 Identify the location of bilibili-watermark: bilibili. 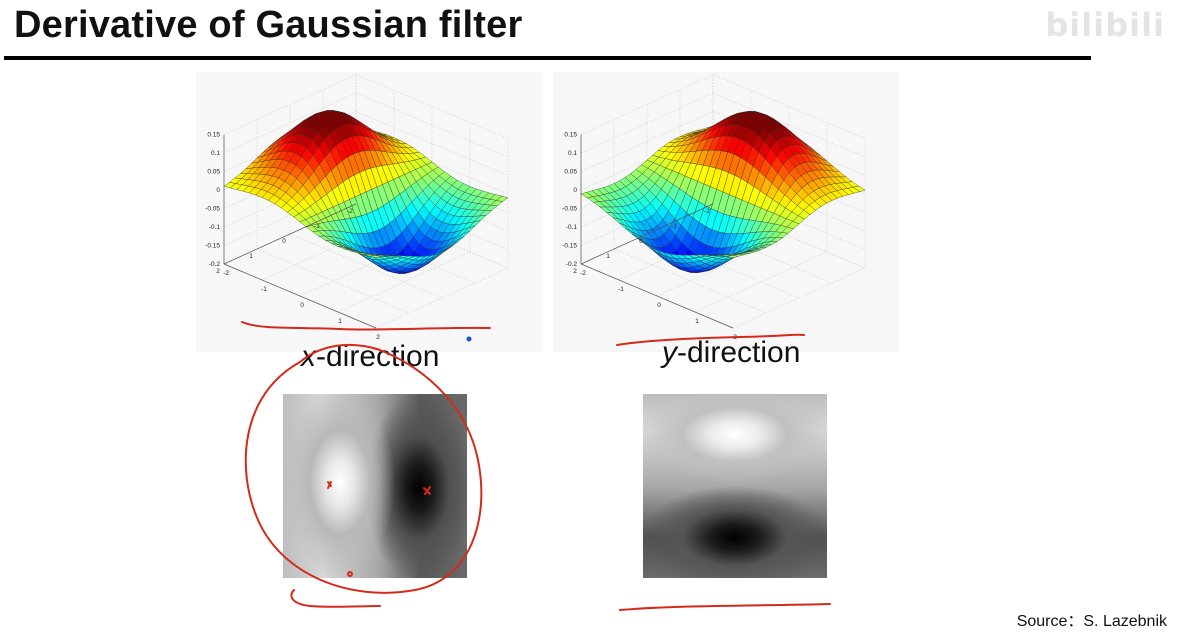
(1105, 25).